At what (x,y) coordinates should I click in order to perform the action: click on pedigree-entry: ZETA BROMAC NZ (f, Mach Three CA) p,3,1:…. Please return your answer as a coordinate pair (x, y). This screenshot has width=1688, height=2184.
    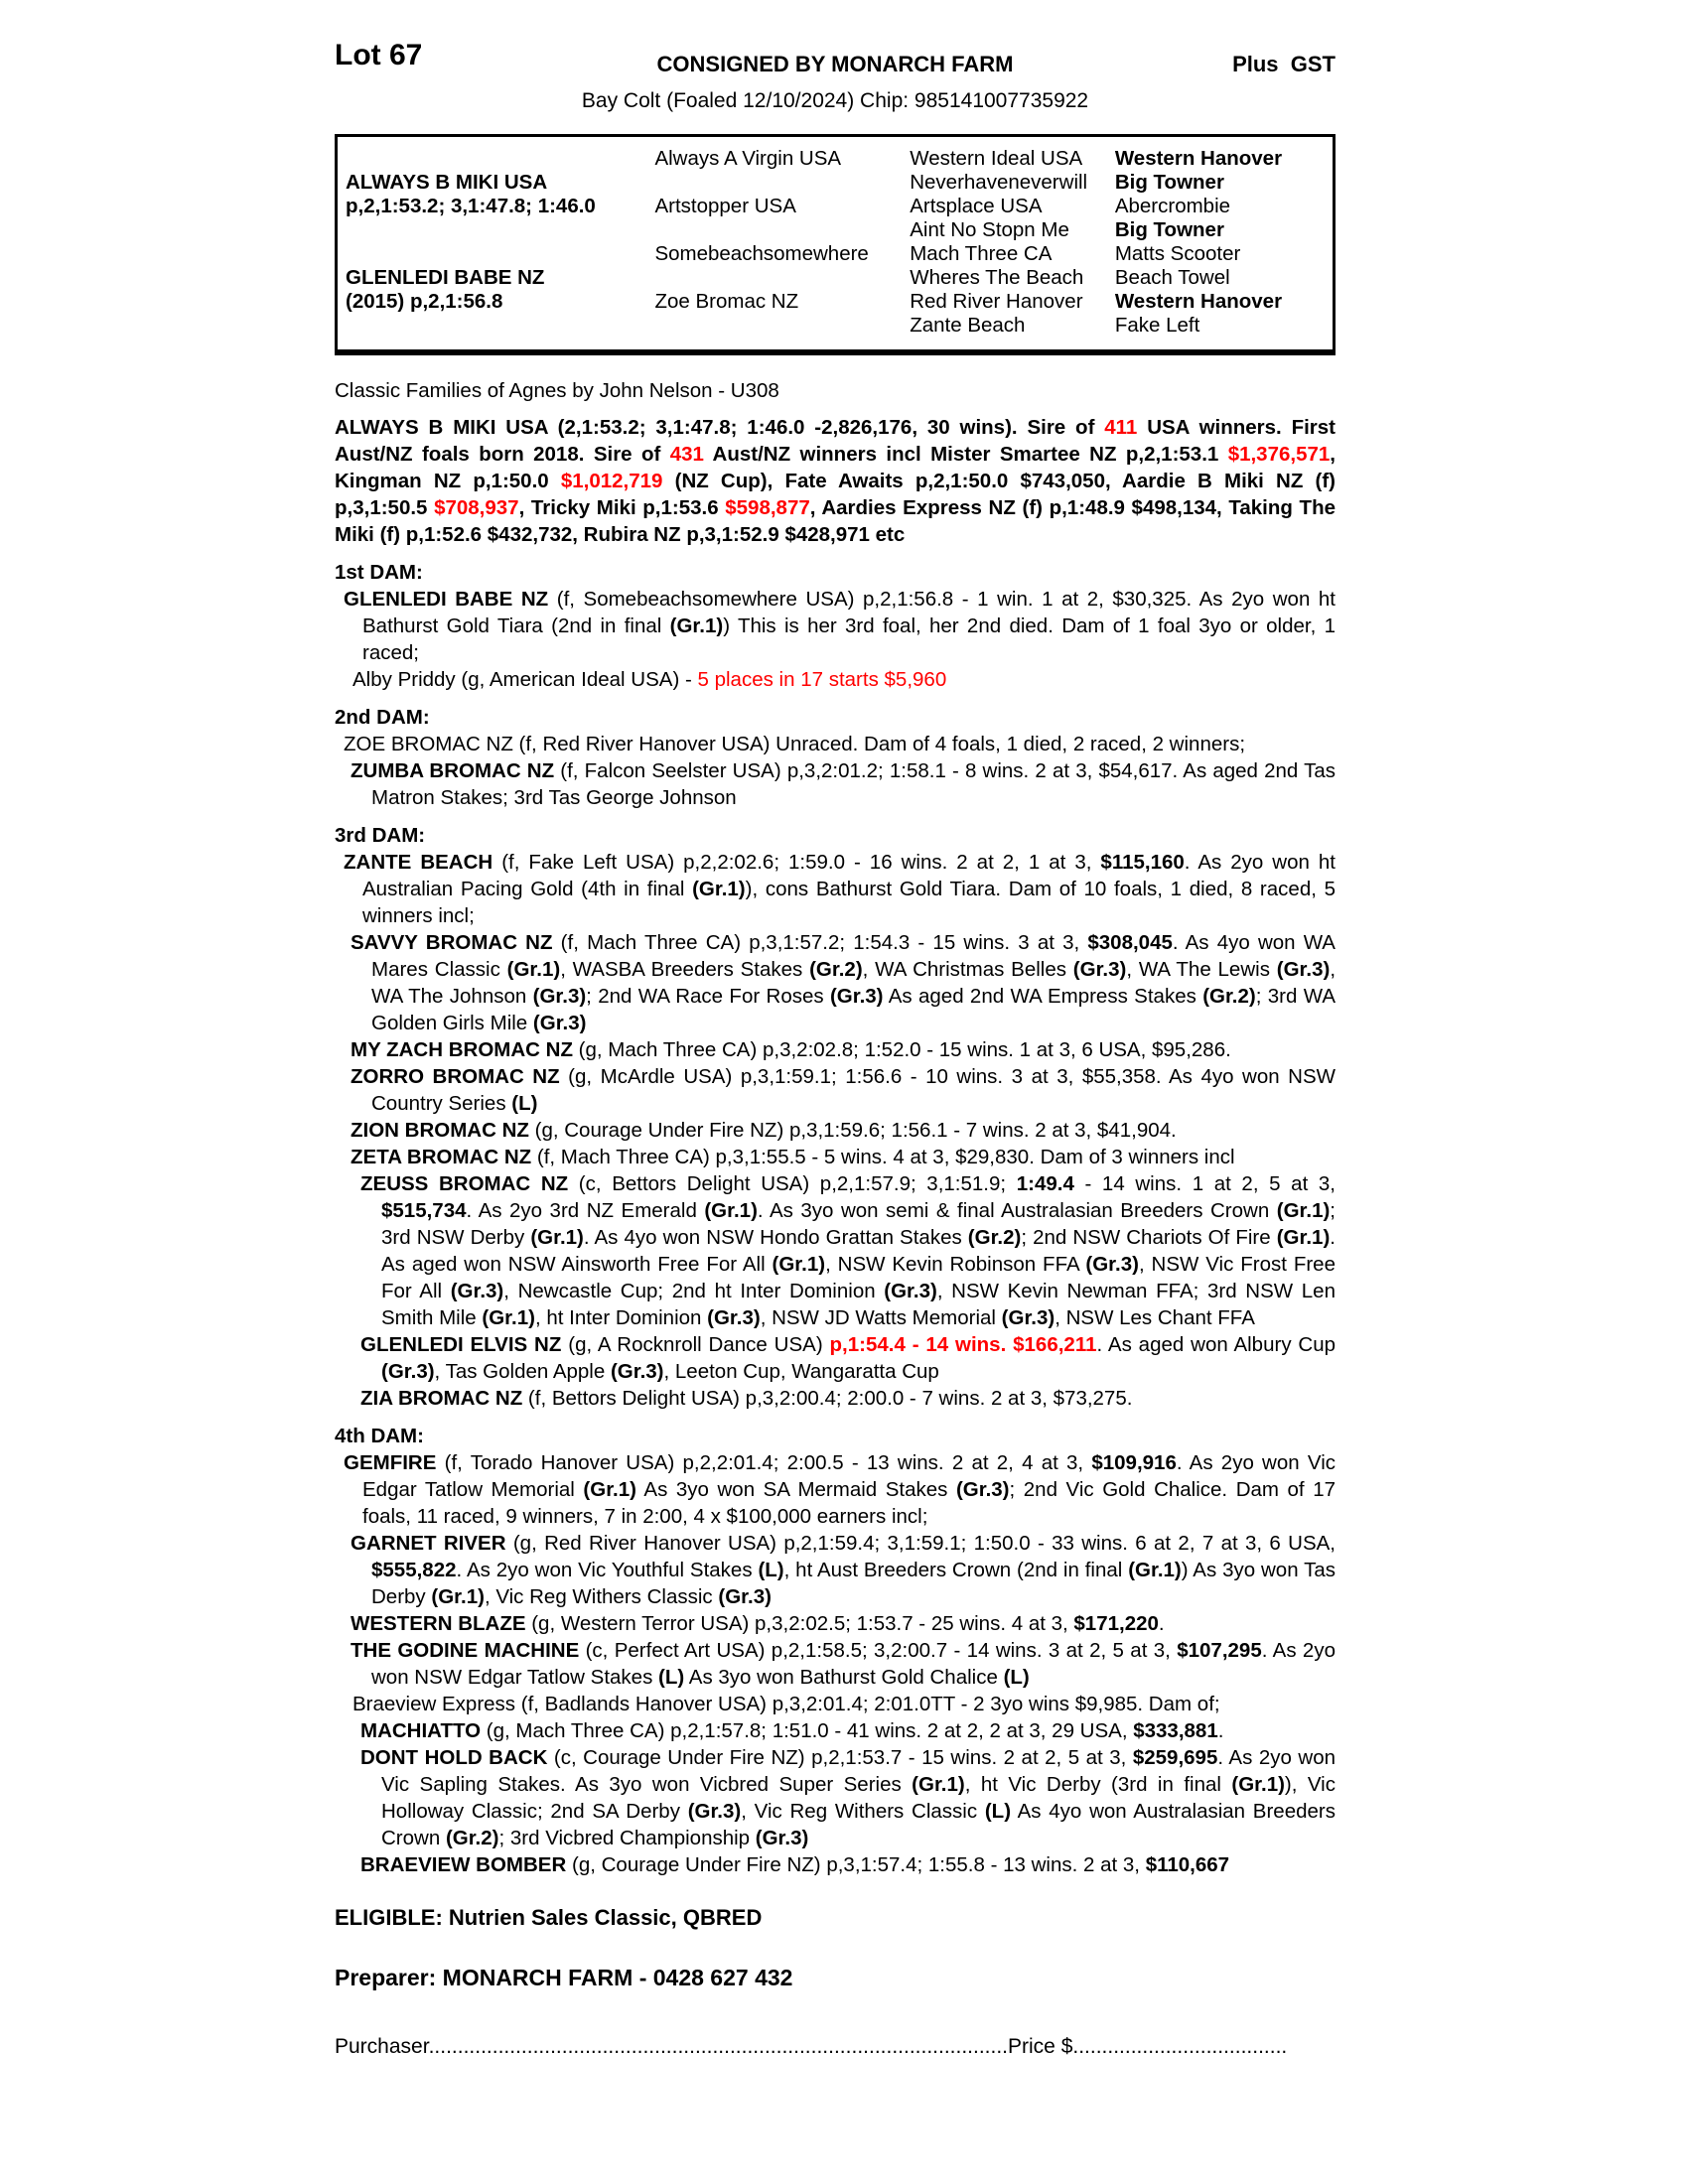
    Looking at the image, I should click on (835, 1157).